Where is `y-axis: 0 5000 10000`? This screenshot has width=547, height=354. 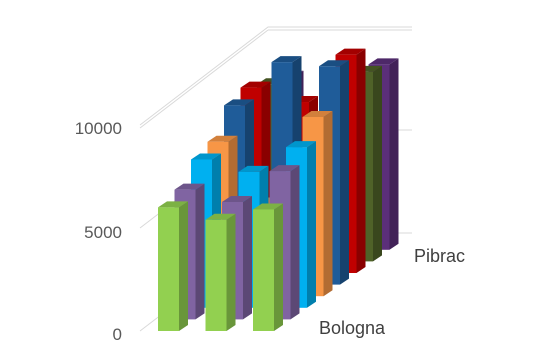 y-axis: 0 5000 10000 is located at coordinates (98, 231).